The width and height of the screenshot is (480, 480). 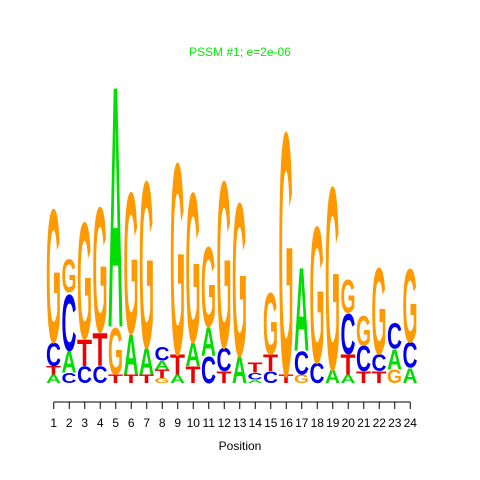 What do you see at coordinates (256, 369) in the screenshot?
I see `logo-letter-t-pos-14-2: T` at bounding box center [256, 369].